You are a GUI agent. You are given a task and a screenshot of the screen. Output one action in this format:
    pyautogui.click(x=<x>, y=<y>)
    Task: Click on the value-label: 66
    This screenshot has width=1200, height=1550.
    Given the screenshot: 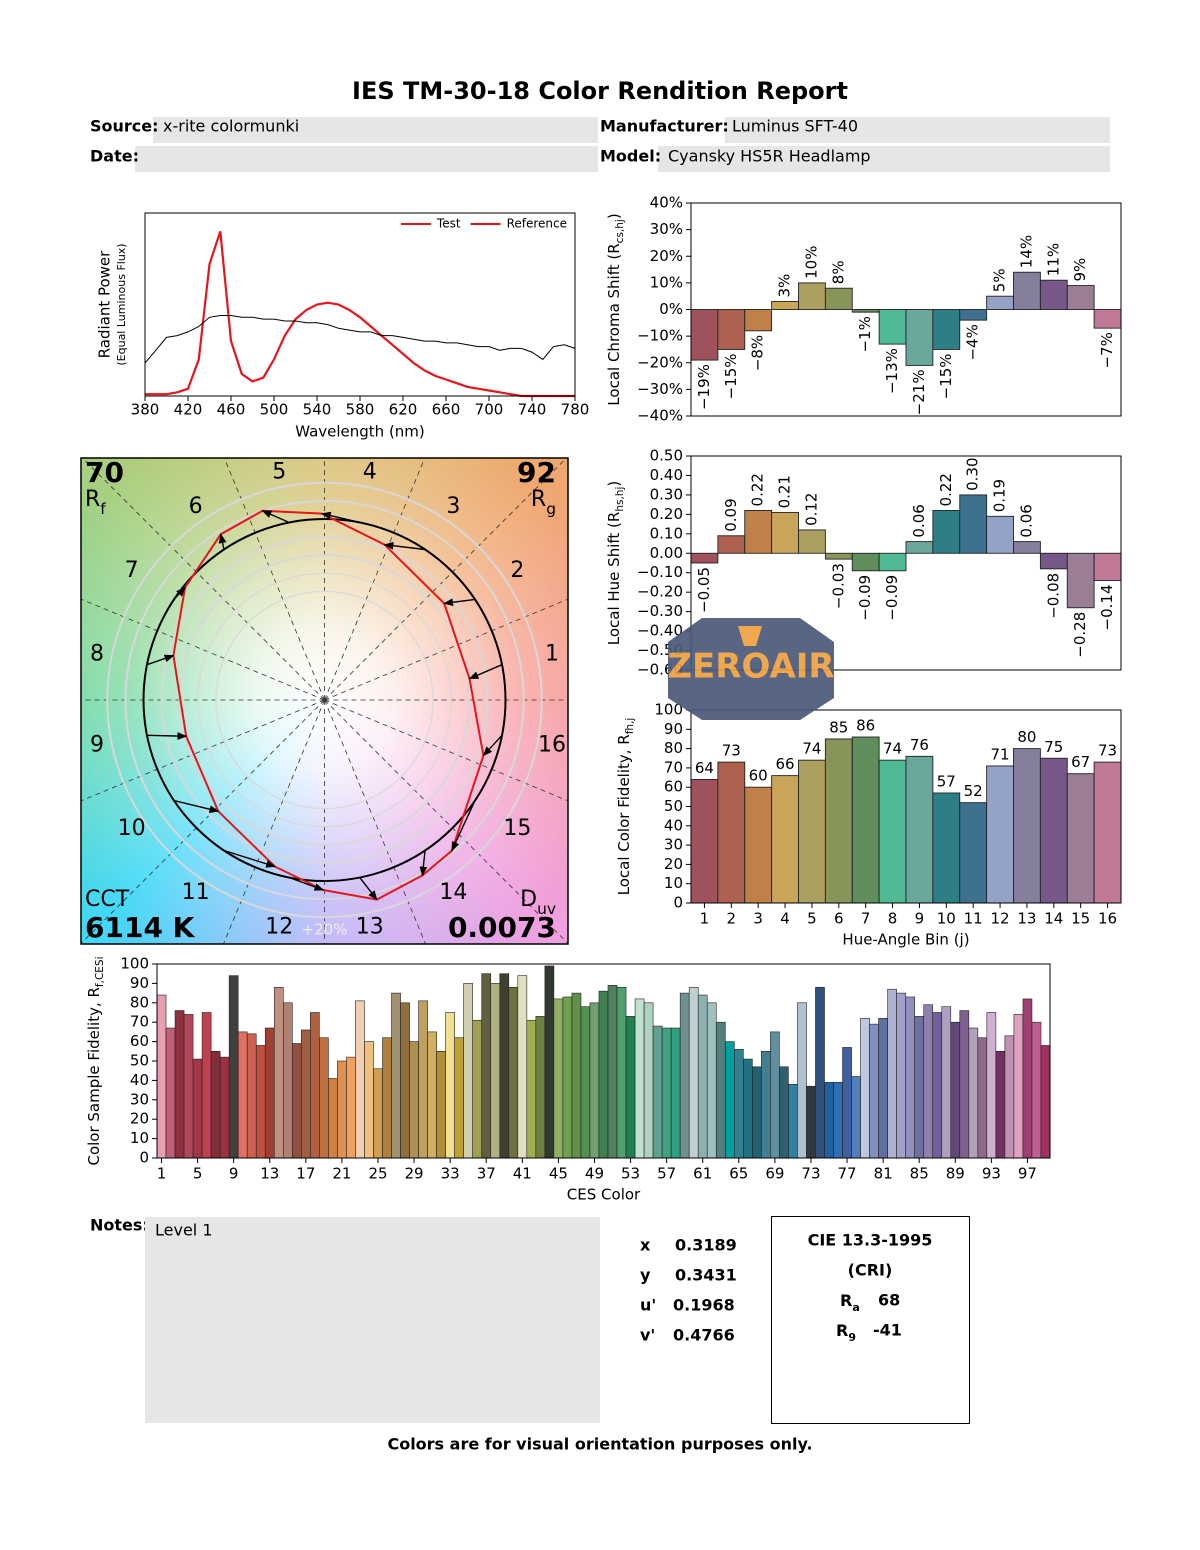 What is the action you would take?
    pyautogui.click(x=785, y=764)
    